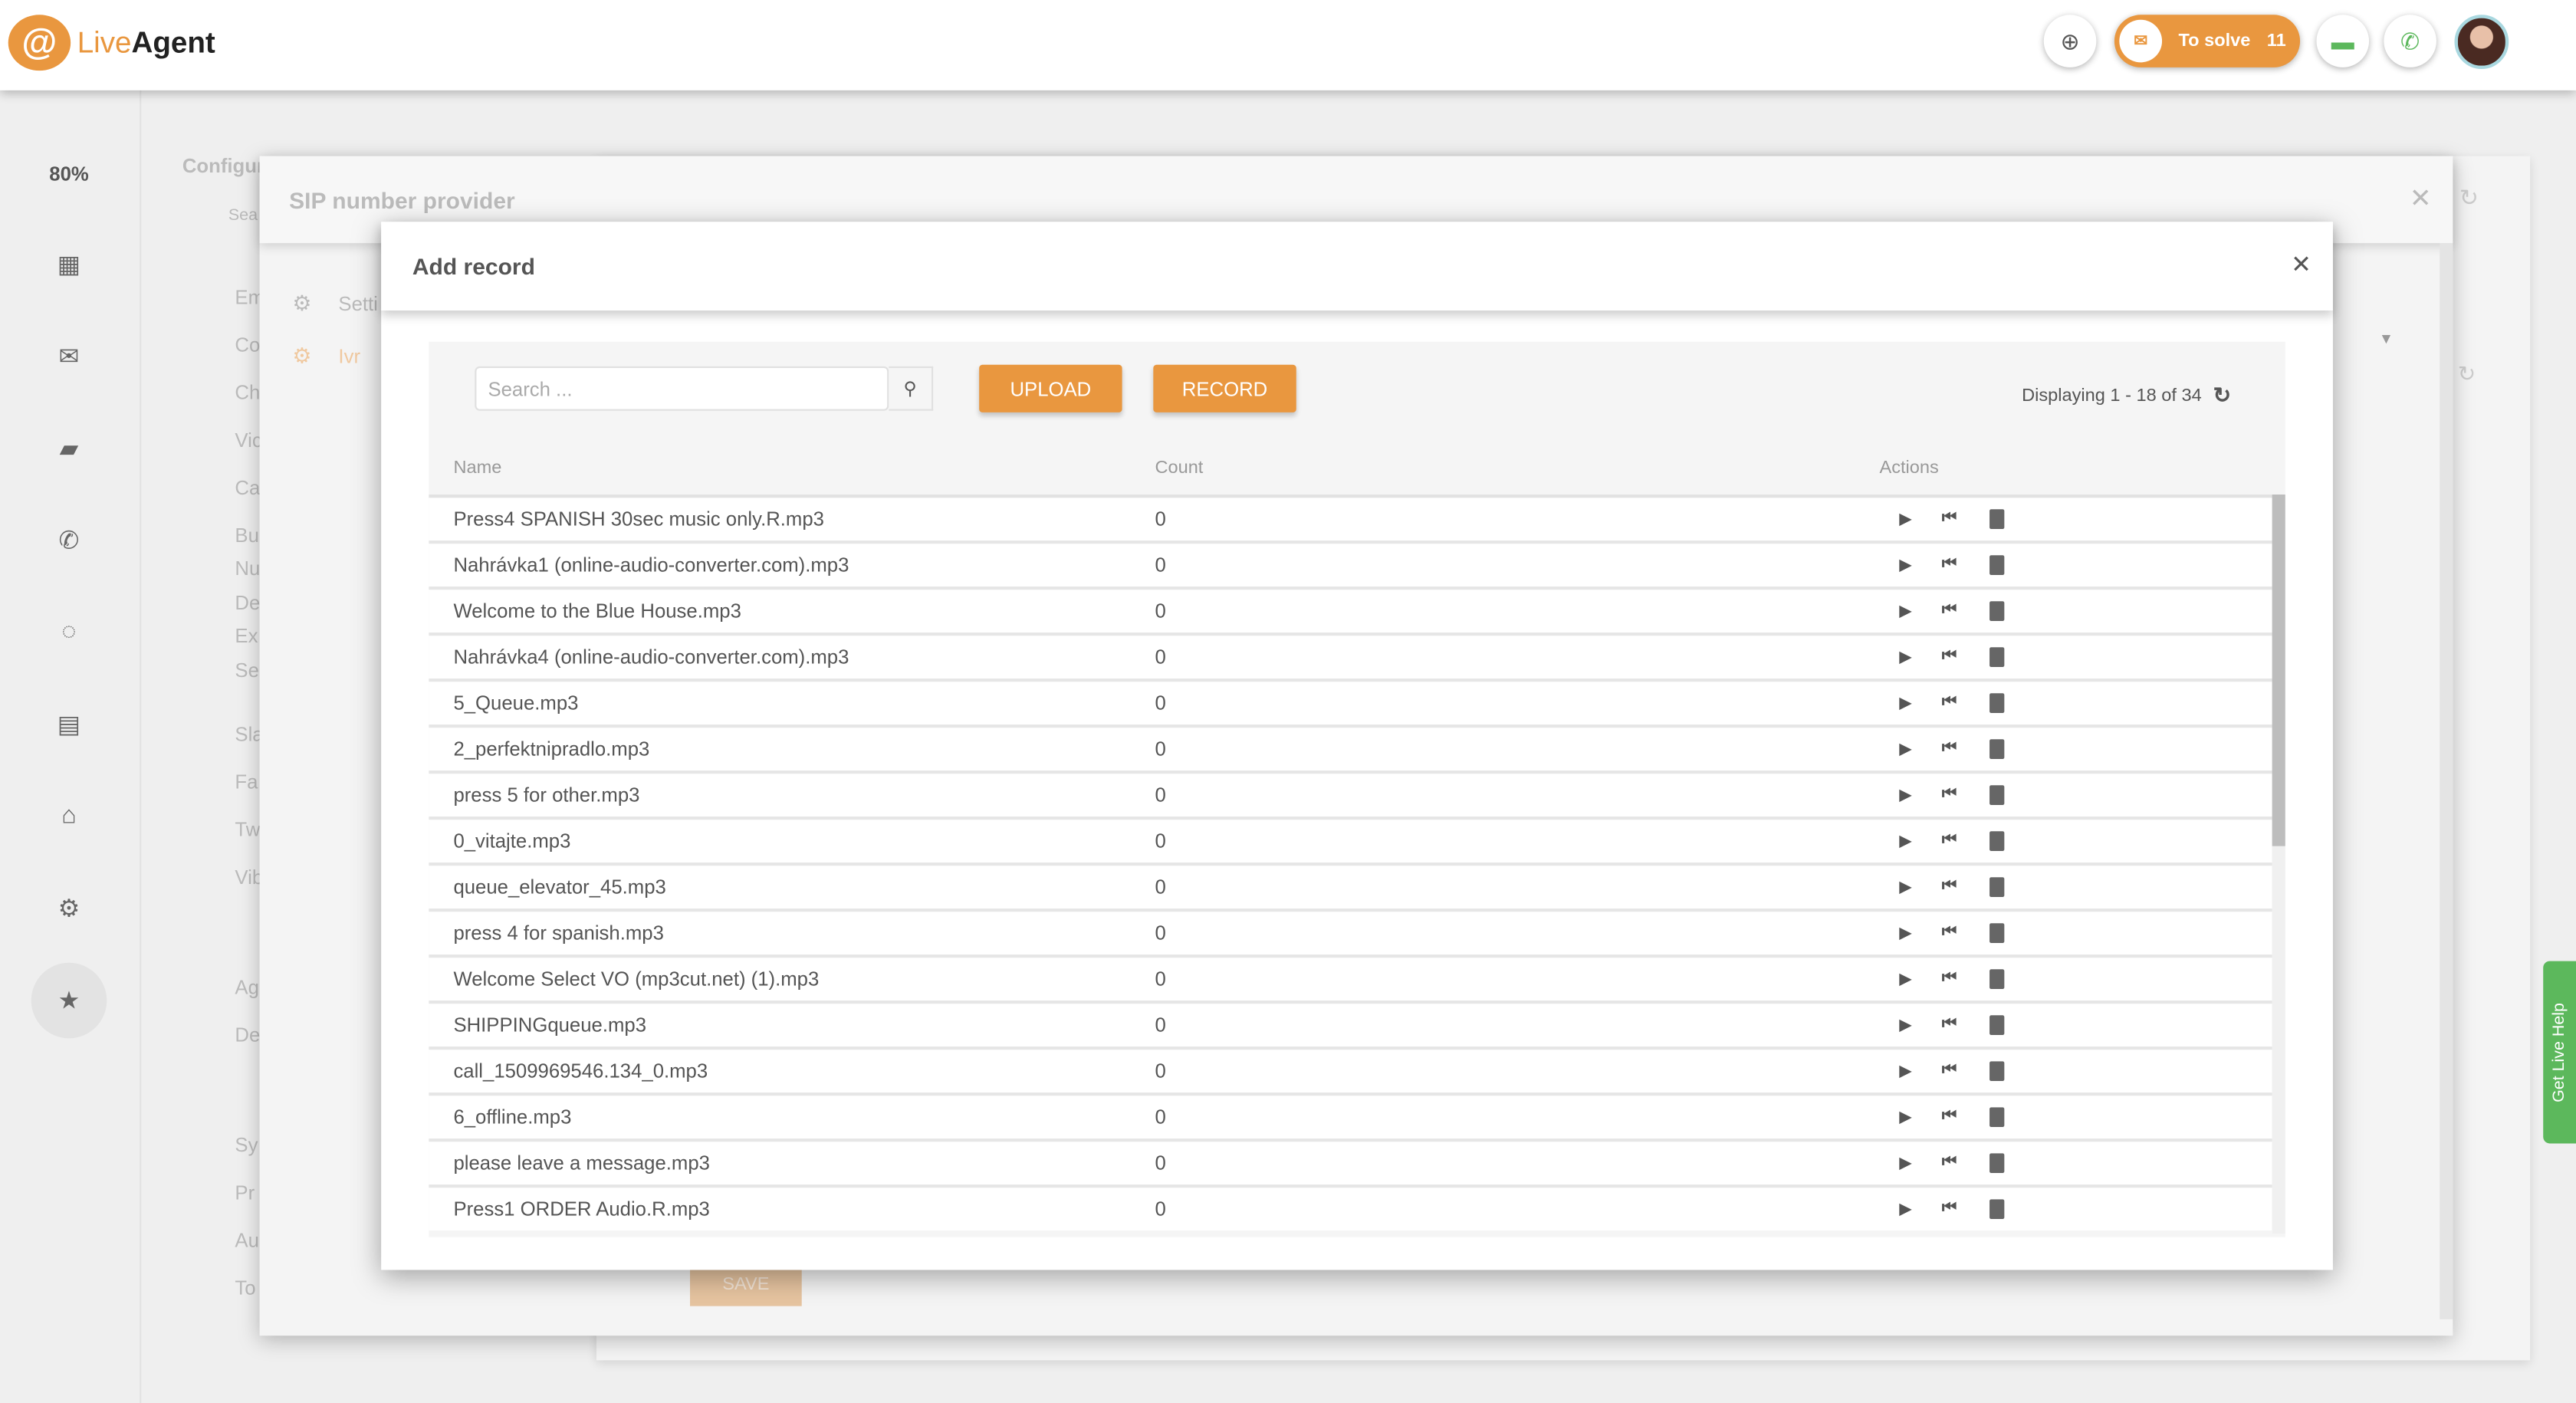 The width and height of the screenshot is (2576, 1403). Describe the element at coordinates (248, 346) in the screenshot. I see `config-item: Co` at that location.